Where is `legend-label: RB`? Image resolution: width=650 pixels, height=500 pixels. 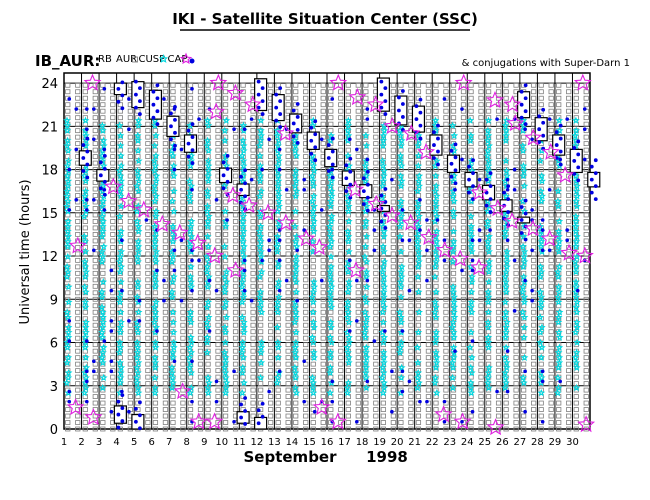 legend-label: RB is located at coordinates (105, 59).